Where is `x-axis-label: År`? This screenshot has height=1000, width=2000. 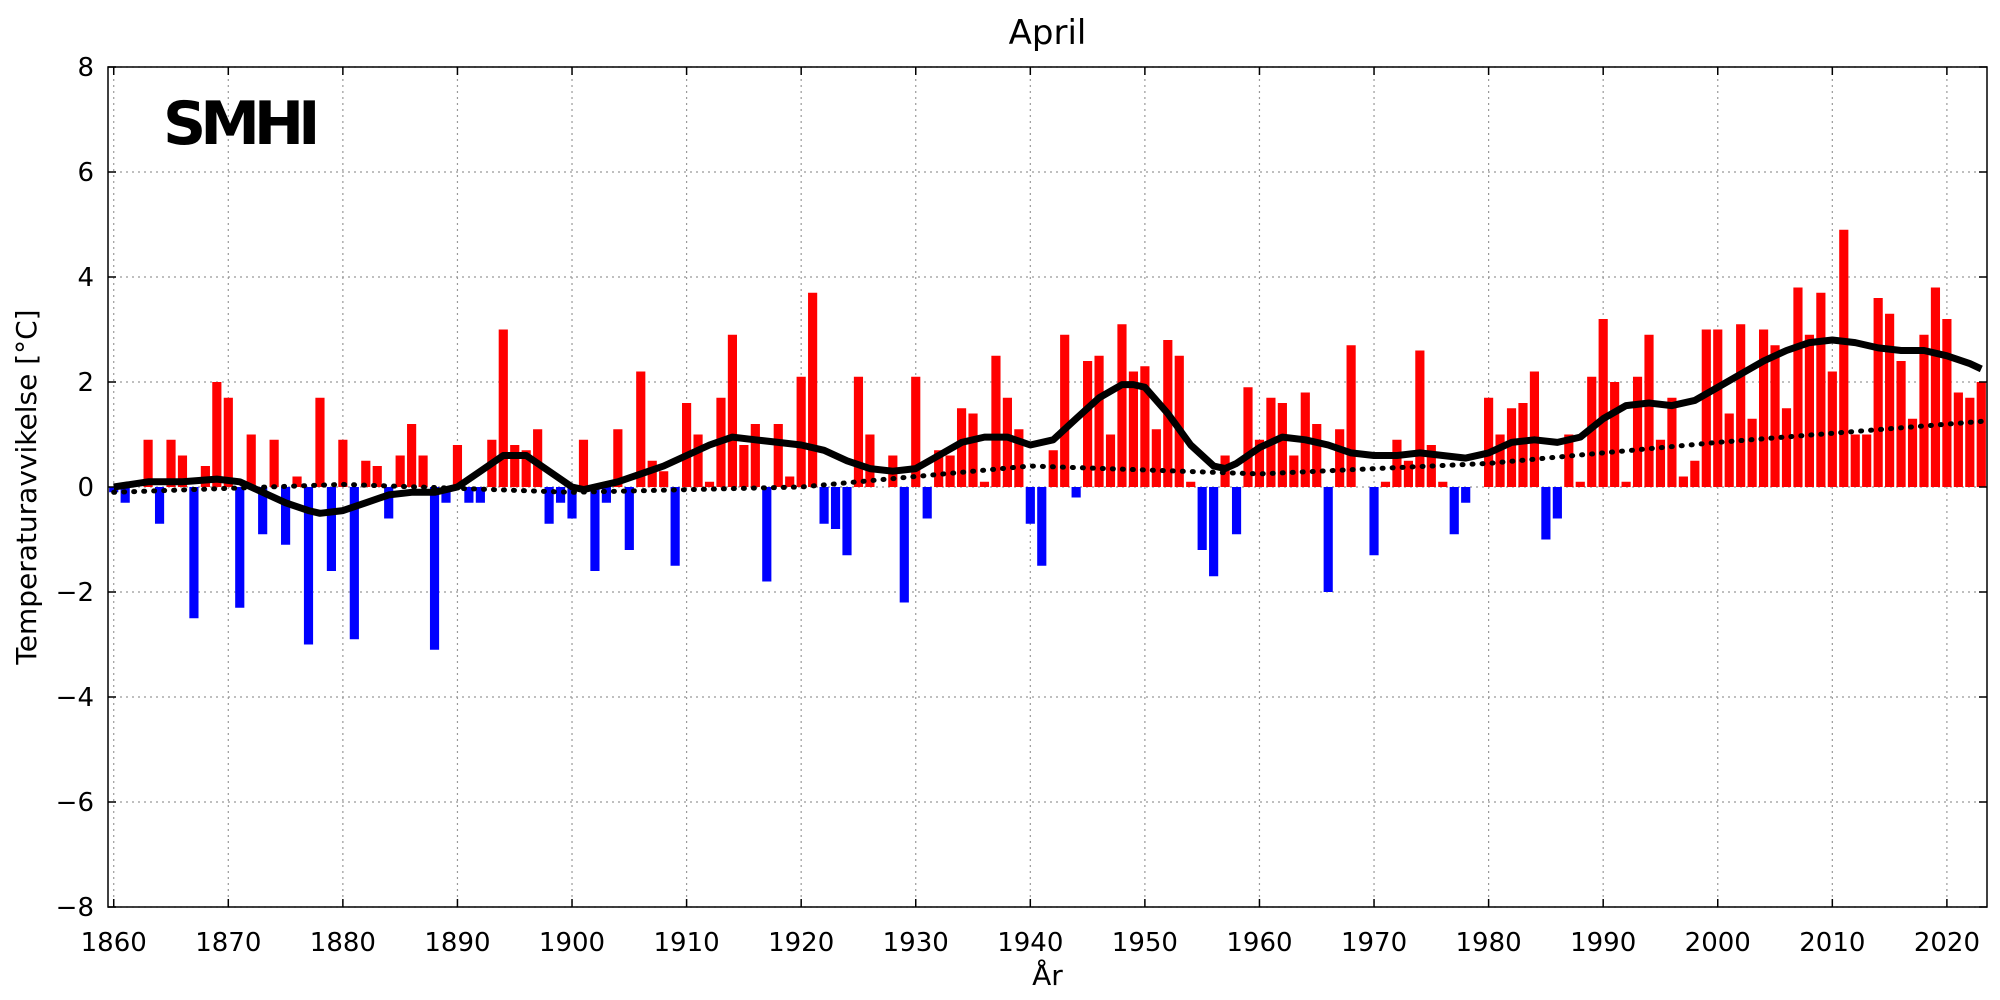
x-axis-label: År is located at coordinates (1047, 975).